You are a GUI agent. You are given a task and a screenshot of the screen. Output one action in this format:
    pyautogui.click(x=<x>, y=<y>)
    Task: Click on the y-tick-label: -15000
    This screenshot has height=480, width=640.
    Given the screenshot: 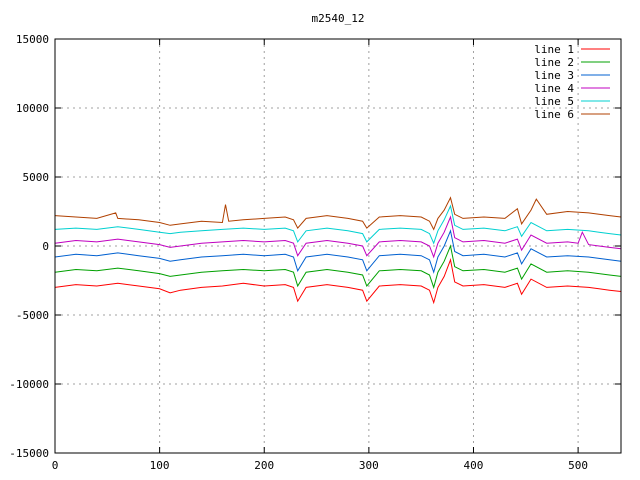 What is the action you would take?
    pyautogui.click(x=29, y=453)
    